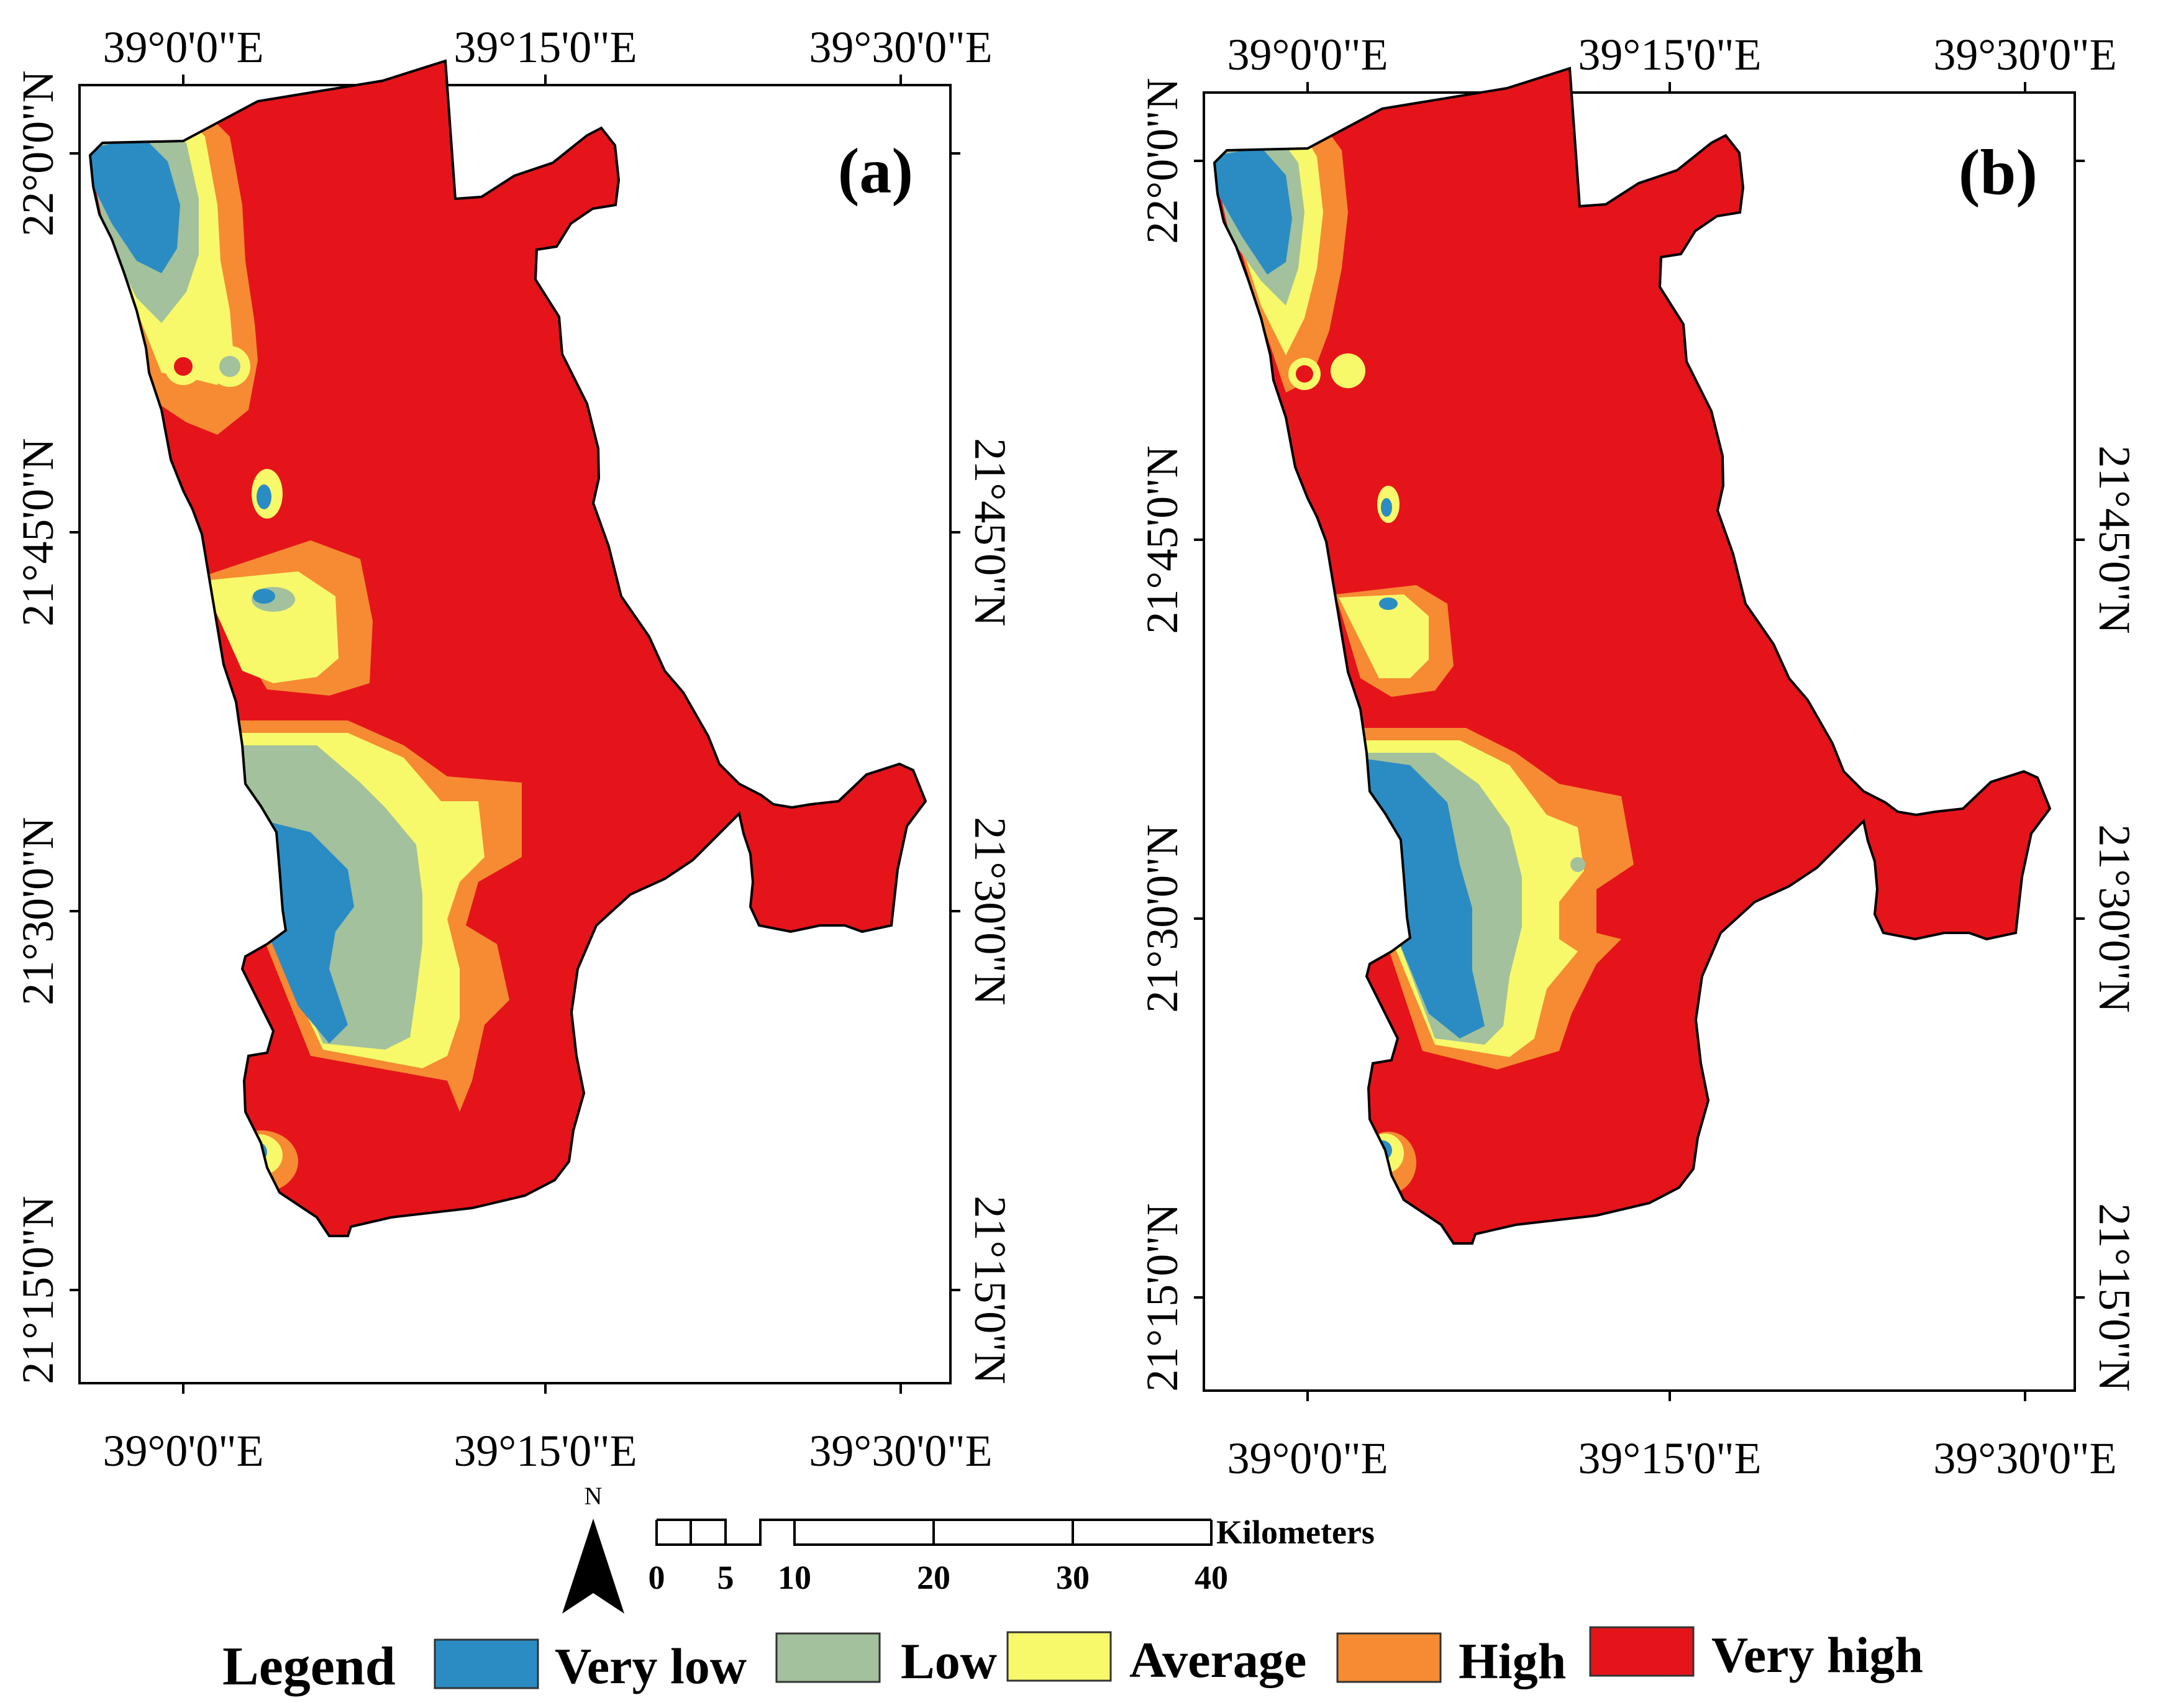 Image resolution: width=2158 pixels, height=1708 pixels. I want to click on legend-swatch-average, so click(1059, 1656).